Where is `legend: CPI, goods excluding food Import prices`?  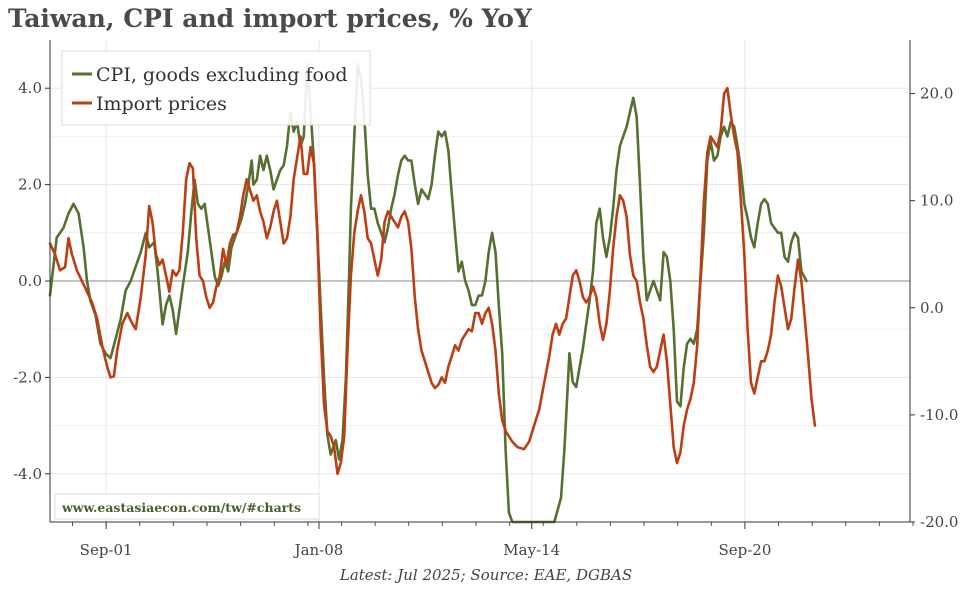 legend: CPI, goods excluding food Import prices is located at coordinates (216, 88).